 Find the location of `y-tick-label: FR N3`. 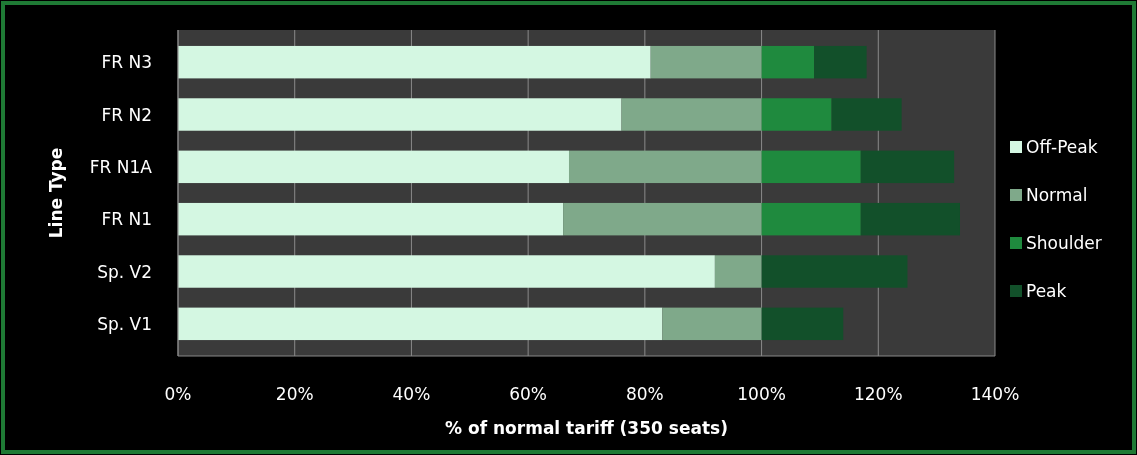

y-tick-label: FR N3 is located at coordinates (126, 62).